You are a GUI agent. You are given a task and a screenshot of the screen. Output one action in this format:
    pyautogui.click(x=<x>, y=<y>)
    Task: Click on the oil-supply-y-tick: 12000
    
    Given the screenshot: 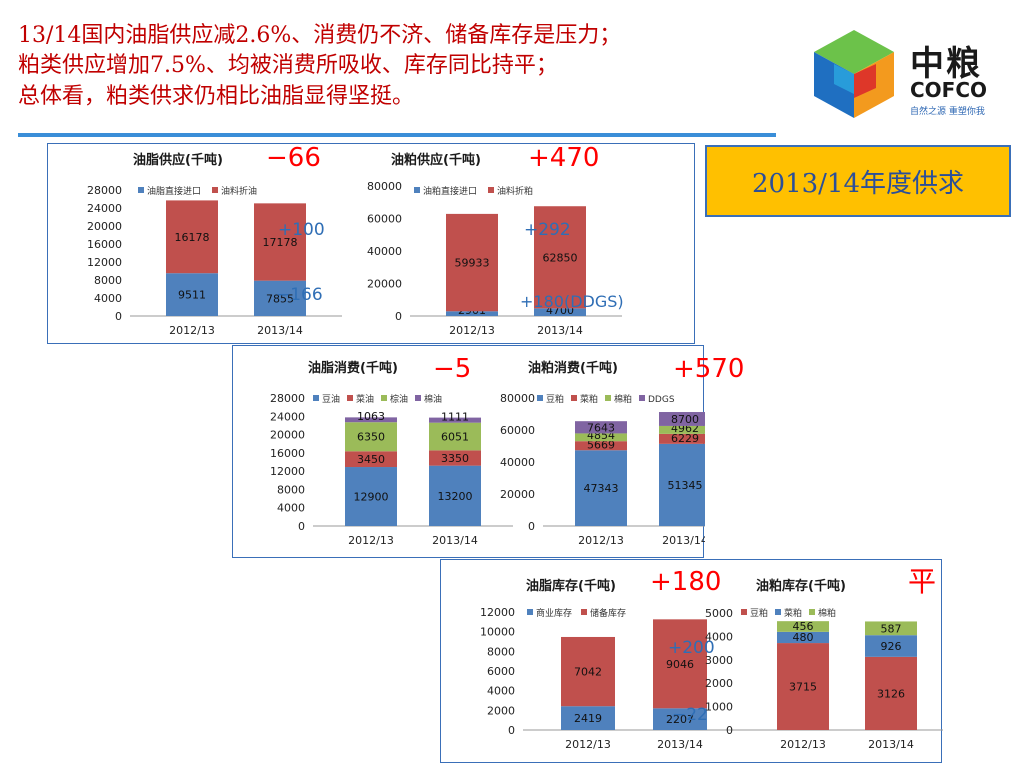 What is the action you would take?
    pyautogui.click(x=104, y=262)
    